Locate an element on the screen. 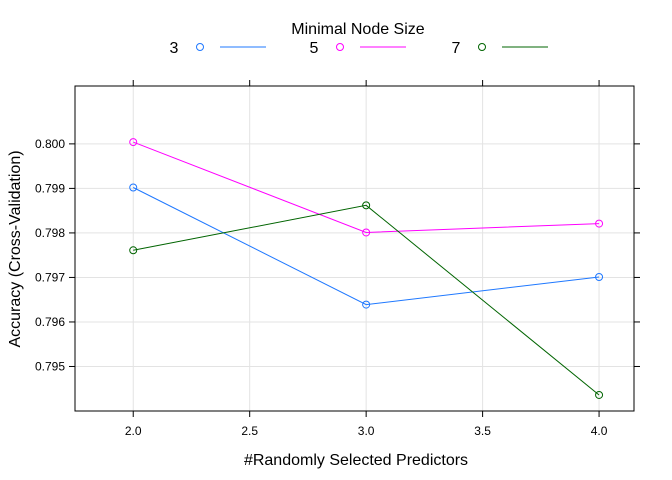 The height and width of the screenshot is (480, 672). legend-title: Minimal Node Size is located at coordinates (357, 29).